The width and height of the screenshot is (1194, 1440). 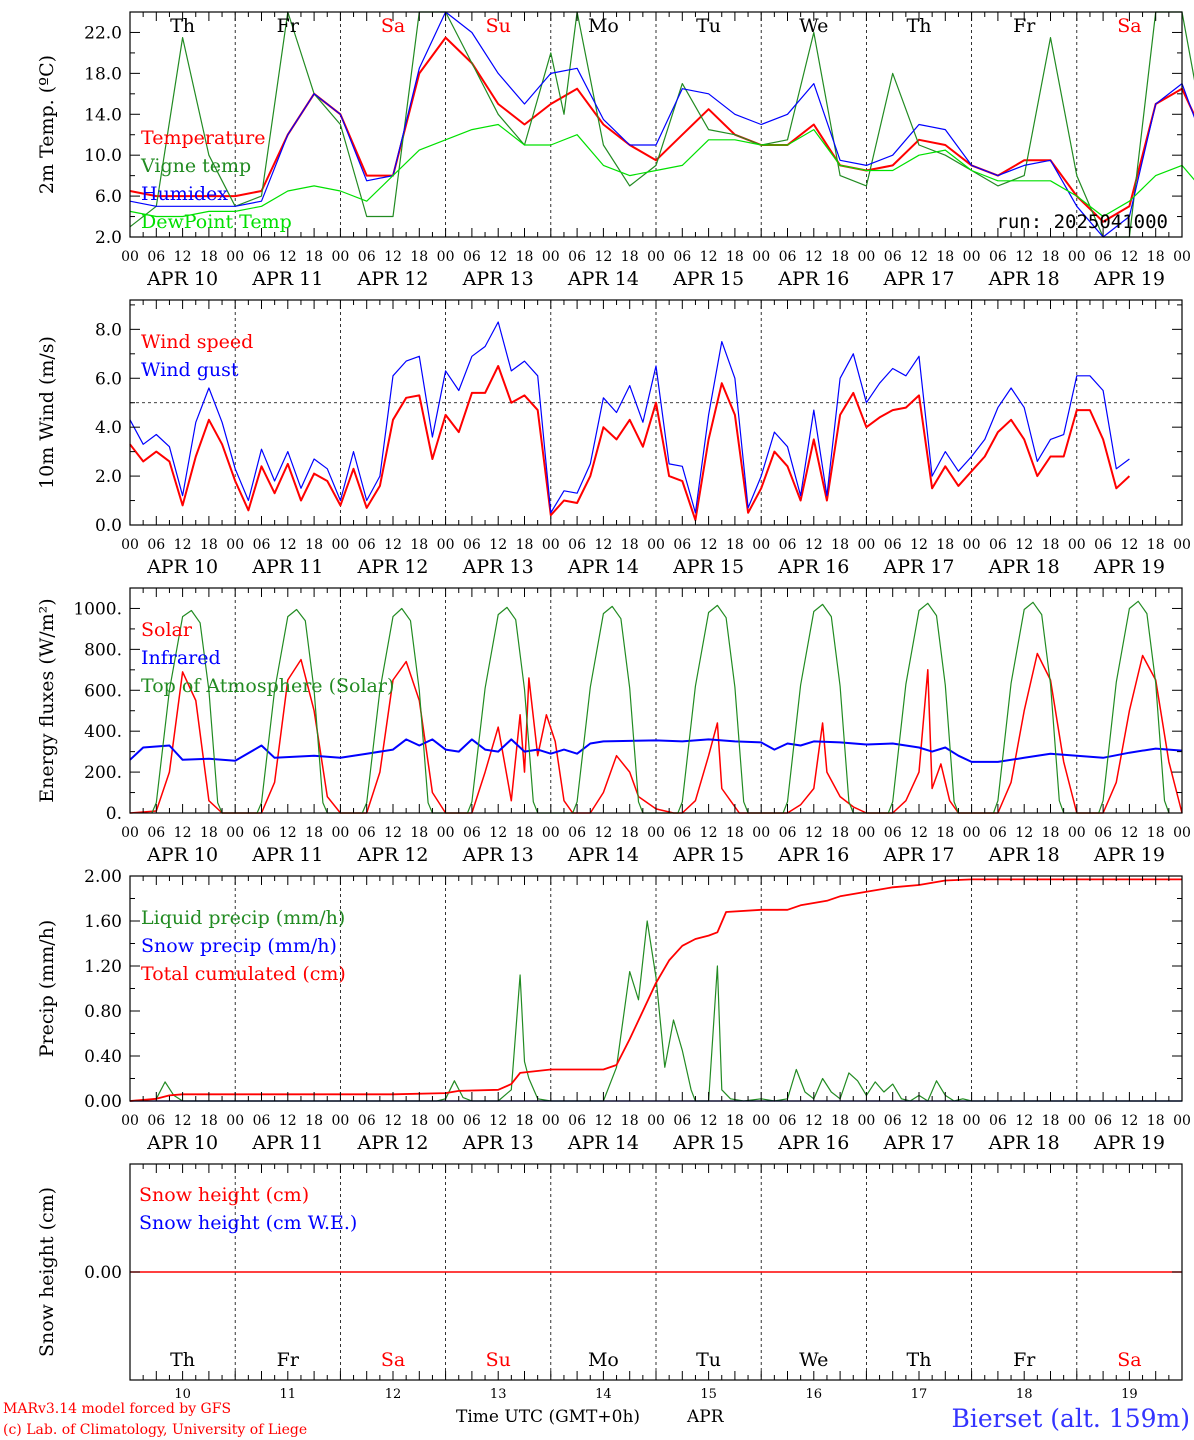 What do you see at coordinates (190, 370) in the screenshot?
I see `legend-entry-2: Wind gust` at bounding box center [190, 370].